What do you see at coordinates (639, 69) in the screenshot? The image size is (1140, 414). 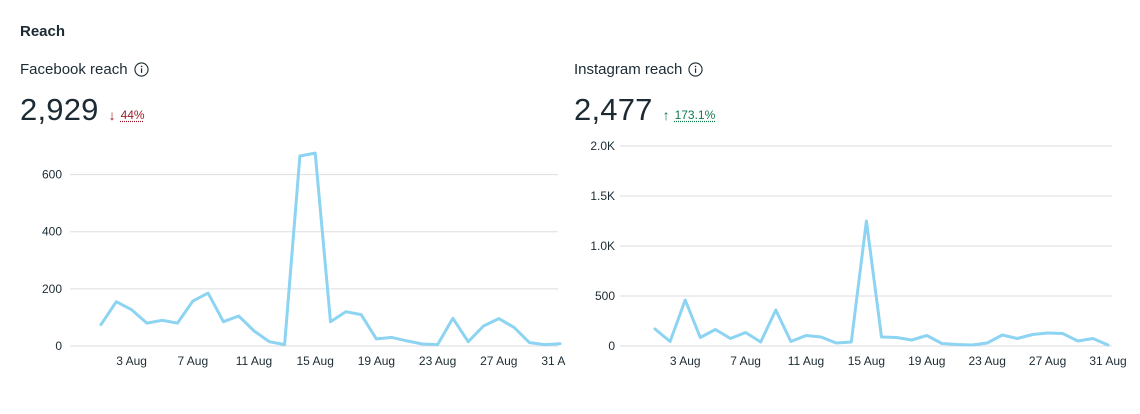 I see `instagram-reach-label: Instagram reach` at bounding box center [639, 69].